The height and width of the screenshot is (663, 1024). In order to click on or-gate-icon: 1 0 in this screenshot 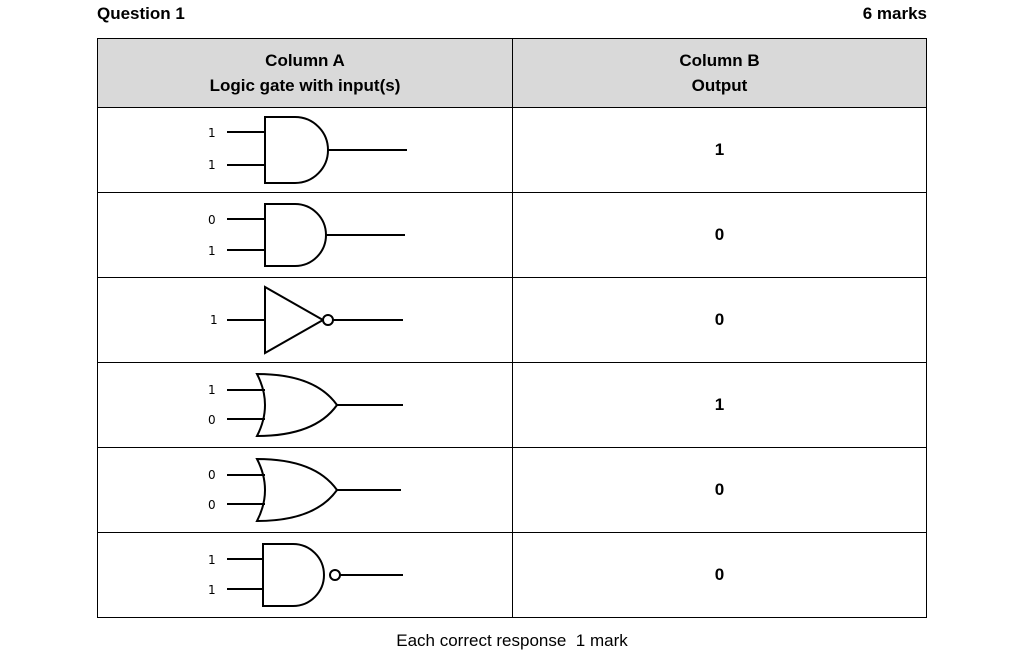, I will do `click(305, 405)`.